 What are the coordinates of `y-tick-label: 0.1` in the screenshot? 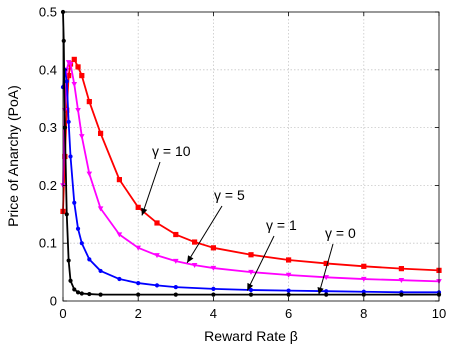 It's located at (48, 243).